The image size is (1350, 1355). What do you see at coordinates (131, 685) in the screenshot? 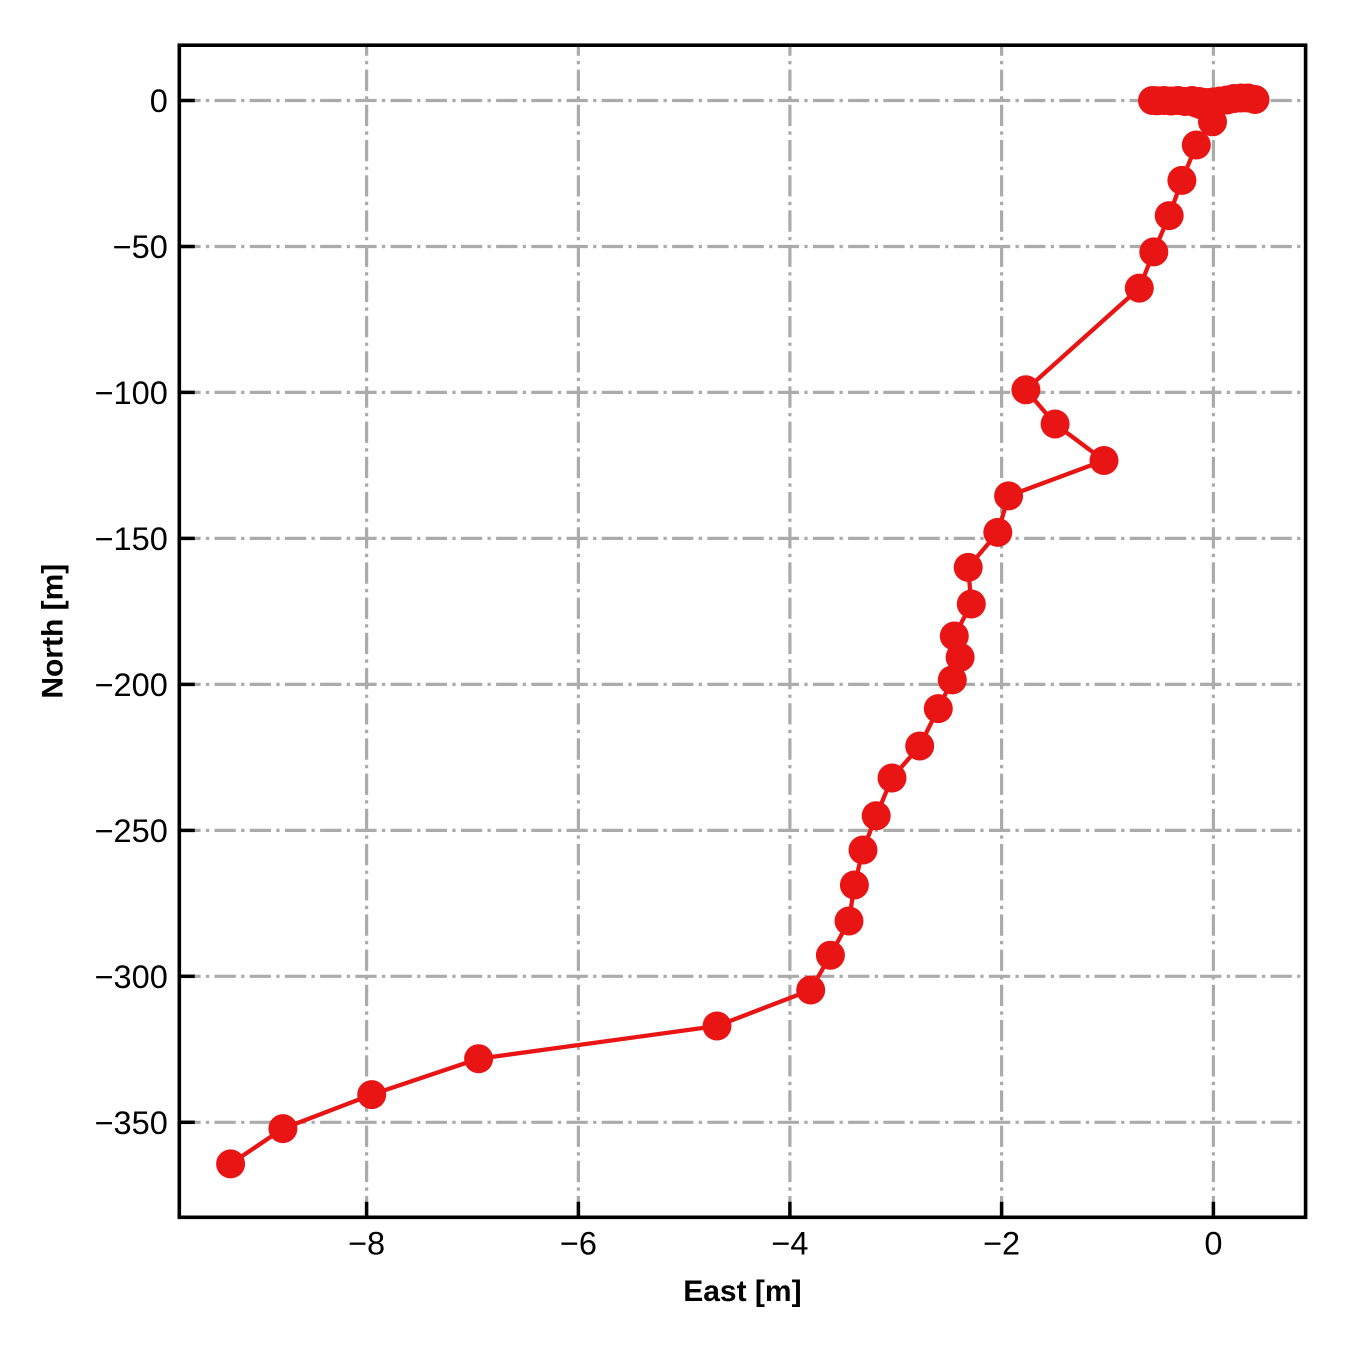
I see `svg-text: −200` at bounding box center [131, 685].